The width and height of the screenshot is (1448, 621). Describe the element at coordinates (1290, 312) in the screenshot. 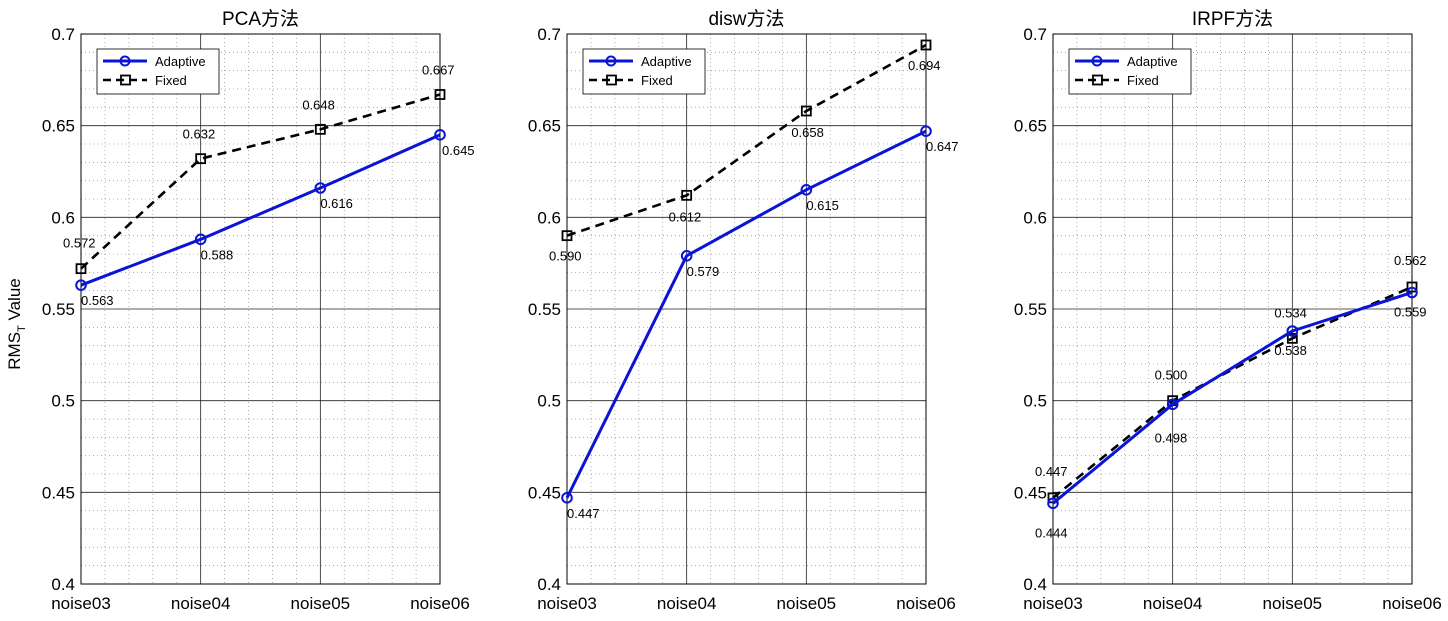

I see `data-label: 0.534` at that location.